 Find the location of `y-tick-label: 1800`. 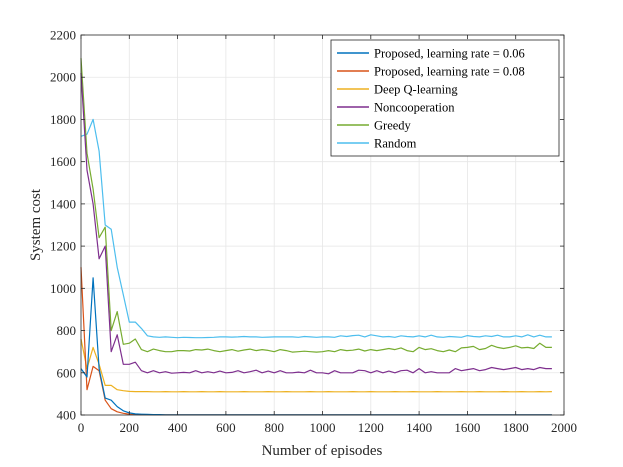

y-tick-label: 1800 is located at coordinates (63, 119).